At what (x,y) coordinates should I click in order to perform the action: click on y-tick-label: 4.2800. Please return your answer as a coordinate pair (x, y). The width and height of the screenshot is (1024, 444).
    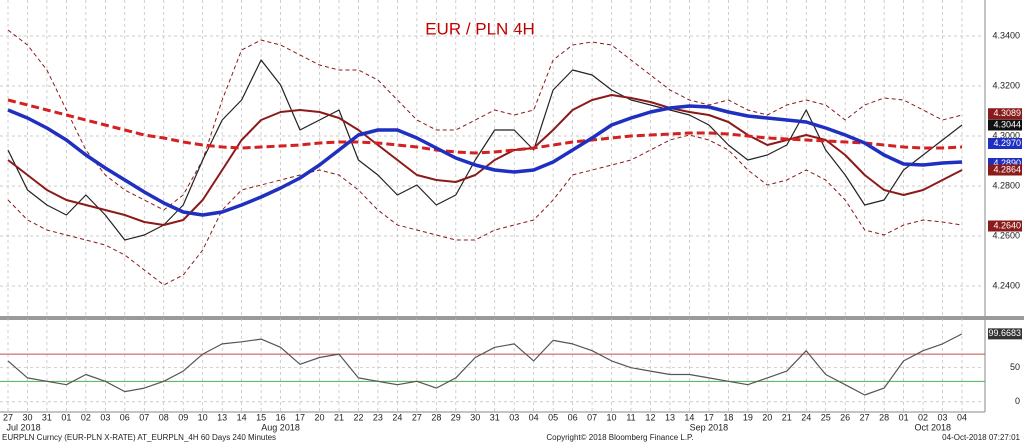
    Looking at the image, I should click on (1006, 185).